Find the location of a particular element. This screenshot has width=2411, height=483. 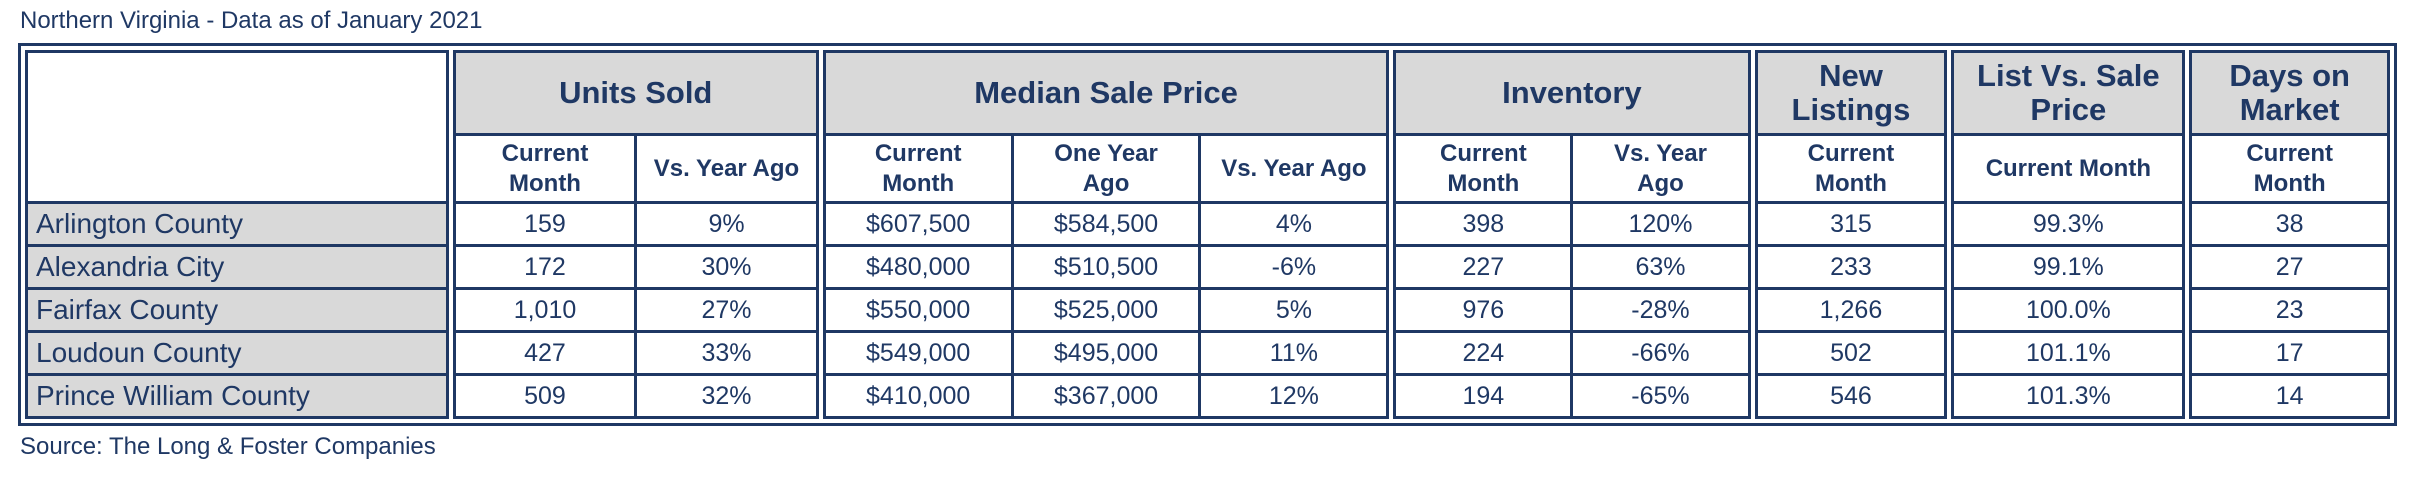

table-cell: 159 is located at coordinates (545, 224).